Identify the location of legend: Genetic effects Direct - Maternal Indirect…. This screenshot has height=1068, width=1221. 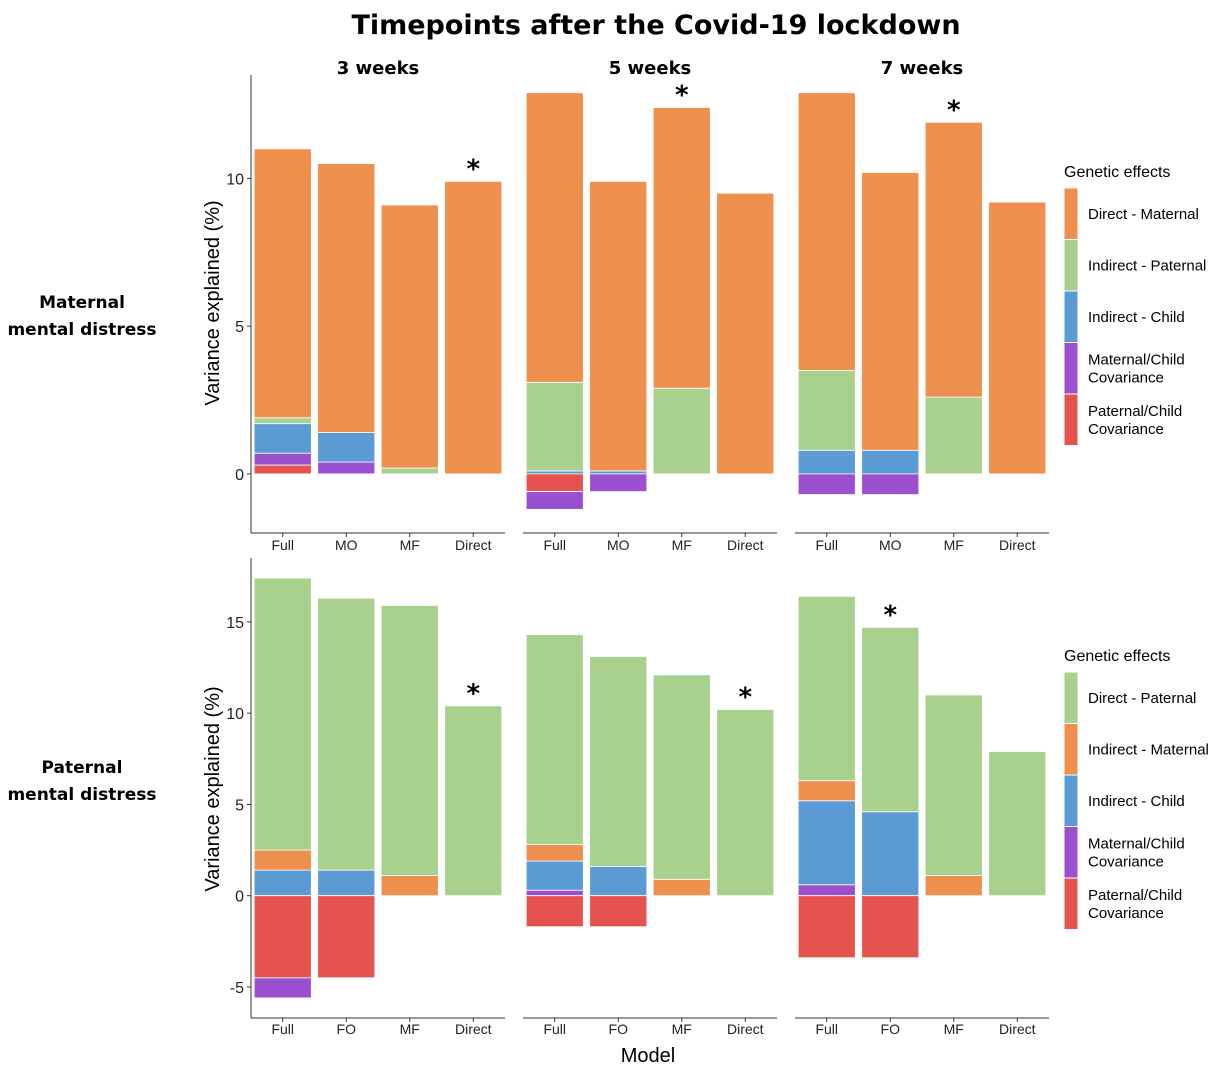
(1134, 305).